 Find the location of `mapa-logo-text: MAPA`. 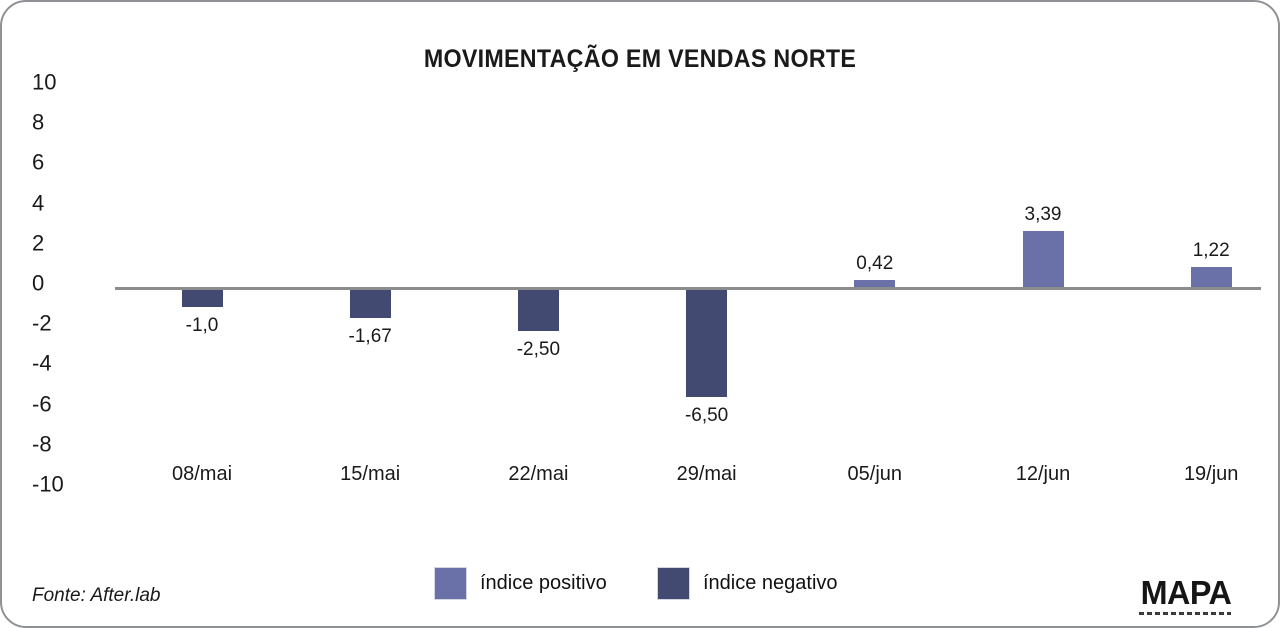

mapa-logo-text: MAPA is located at coordinates (1186, 592).